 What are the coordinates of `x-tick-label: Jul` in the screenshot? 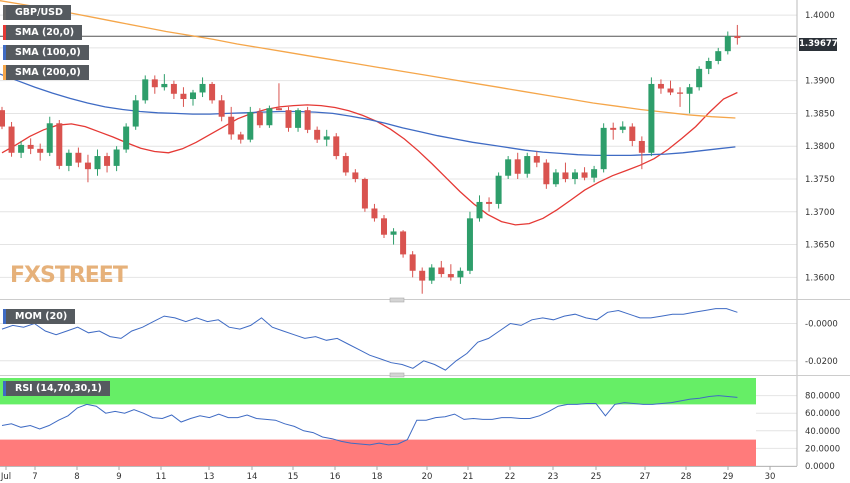 It's located at (5, 477).